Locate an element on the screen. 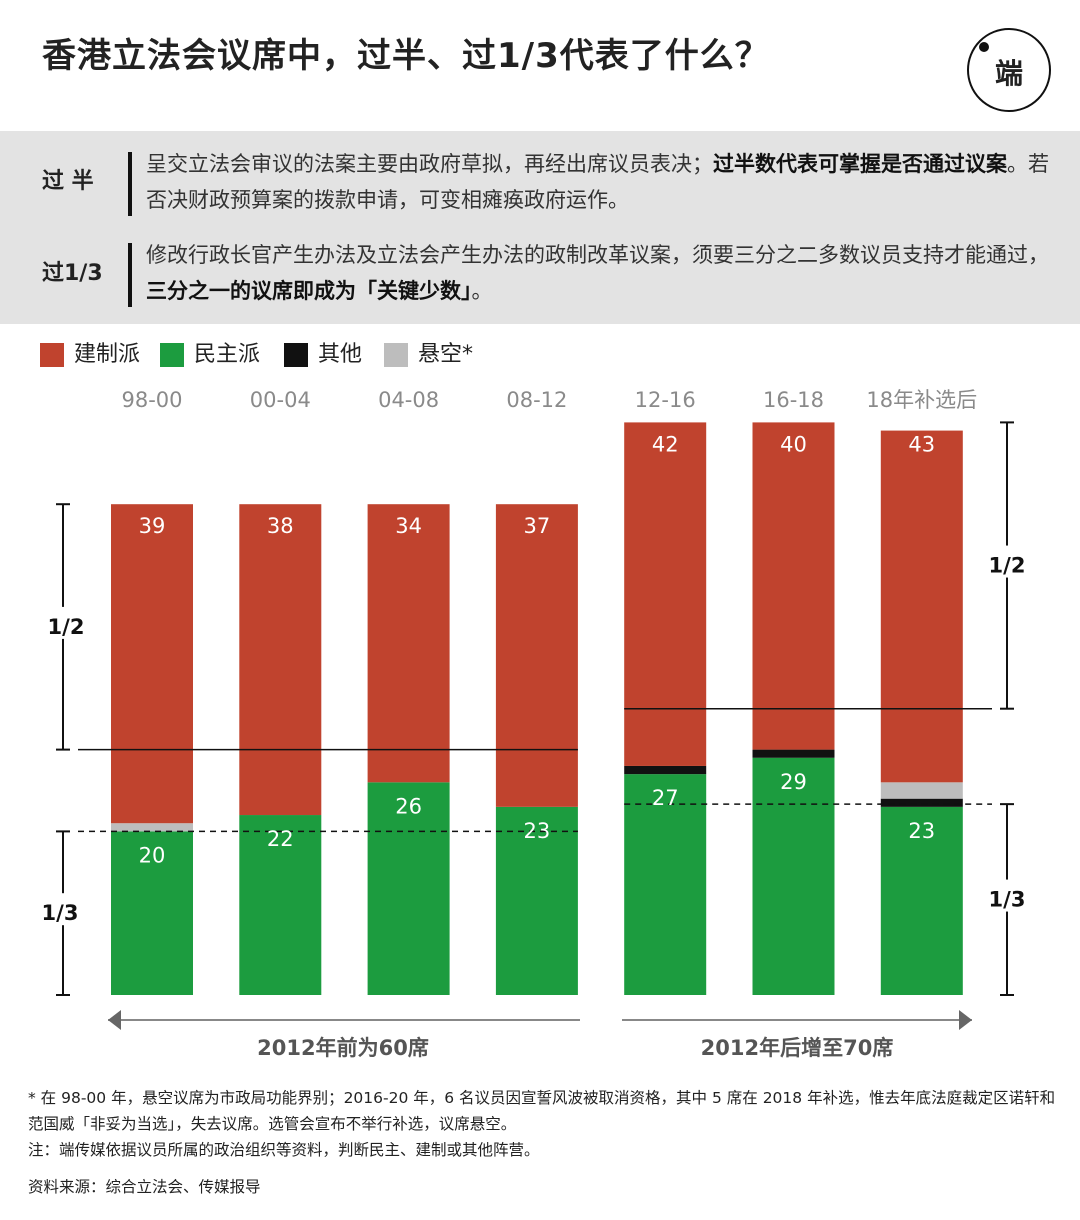 The width and height of the screenshot is (1080, 1220). data-label: 38 is located at coordinates (280, 526).